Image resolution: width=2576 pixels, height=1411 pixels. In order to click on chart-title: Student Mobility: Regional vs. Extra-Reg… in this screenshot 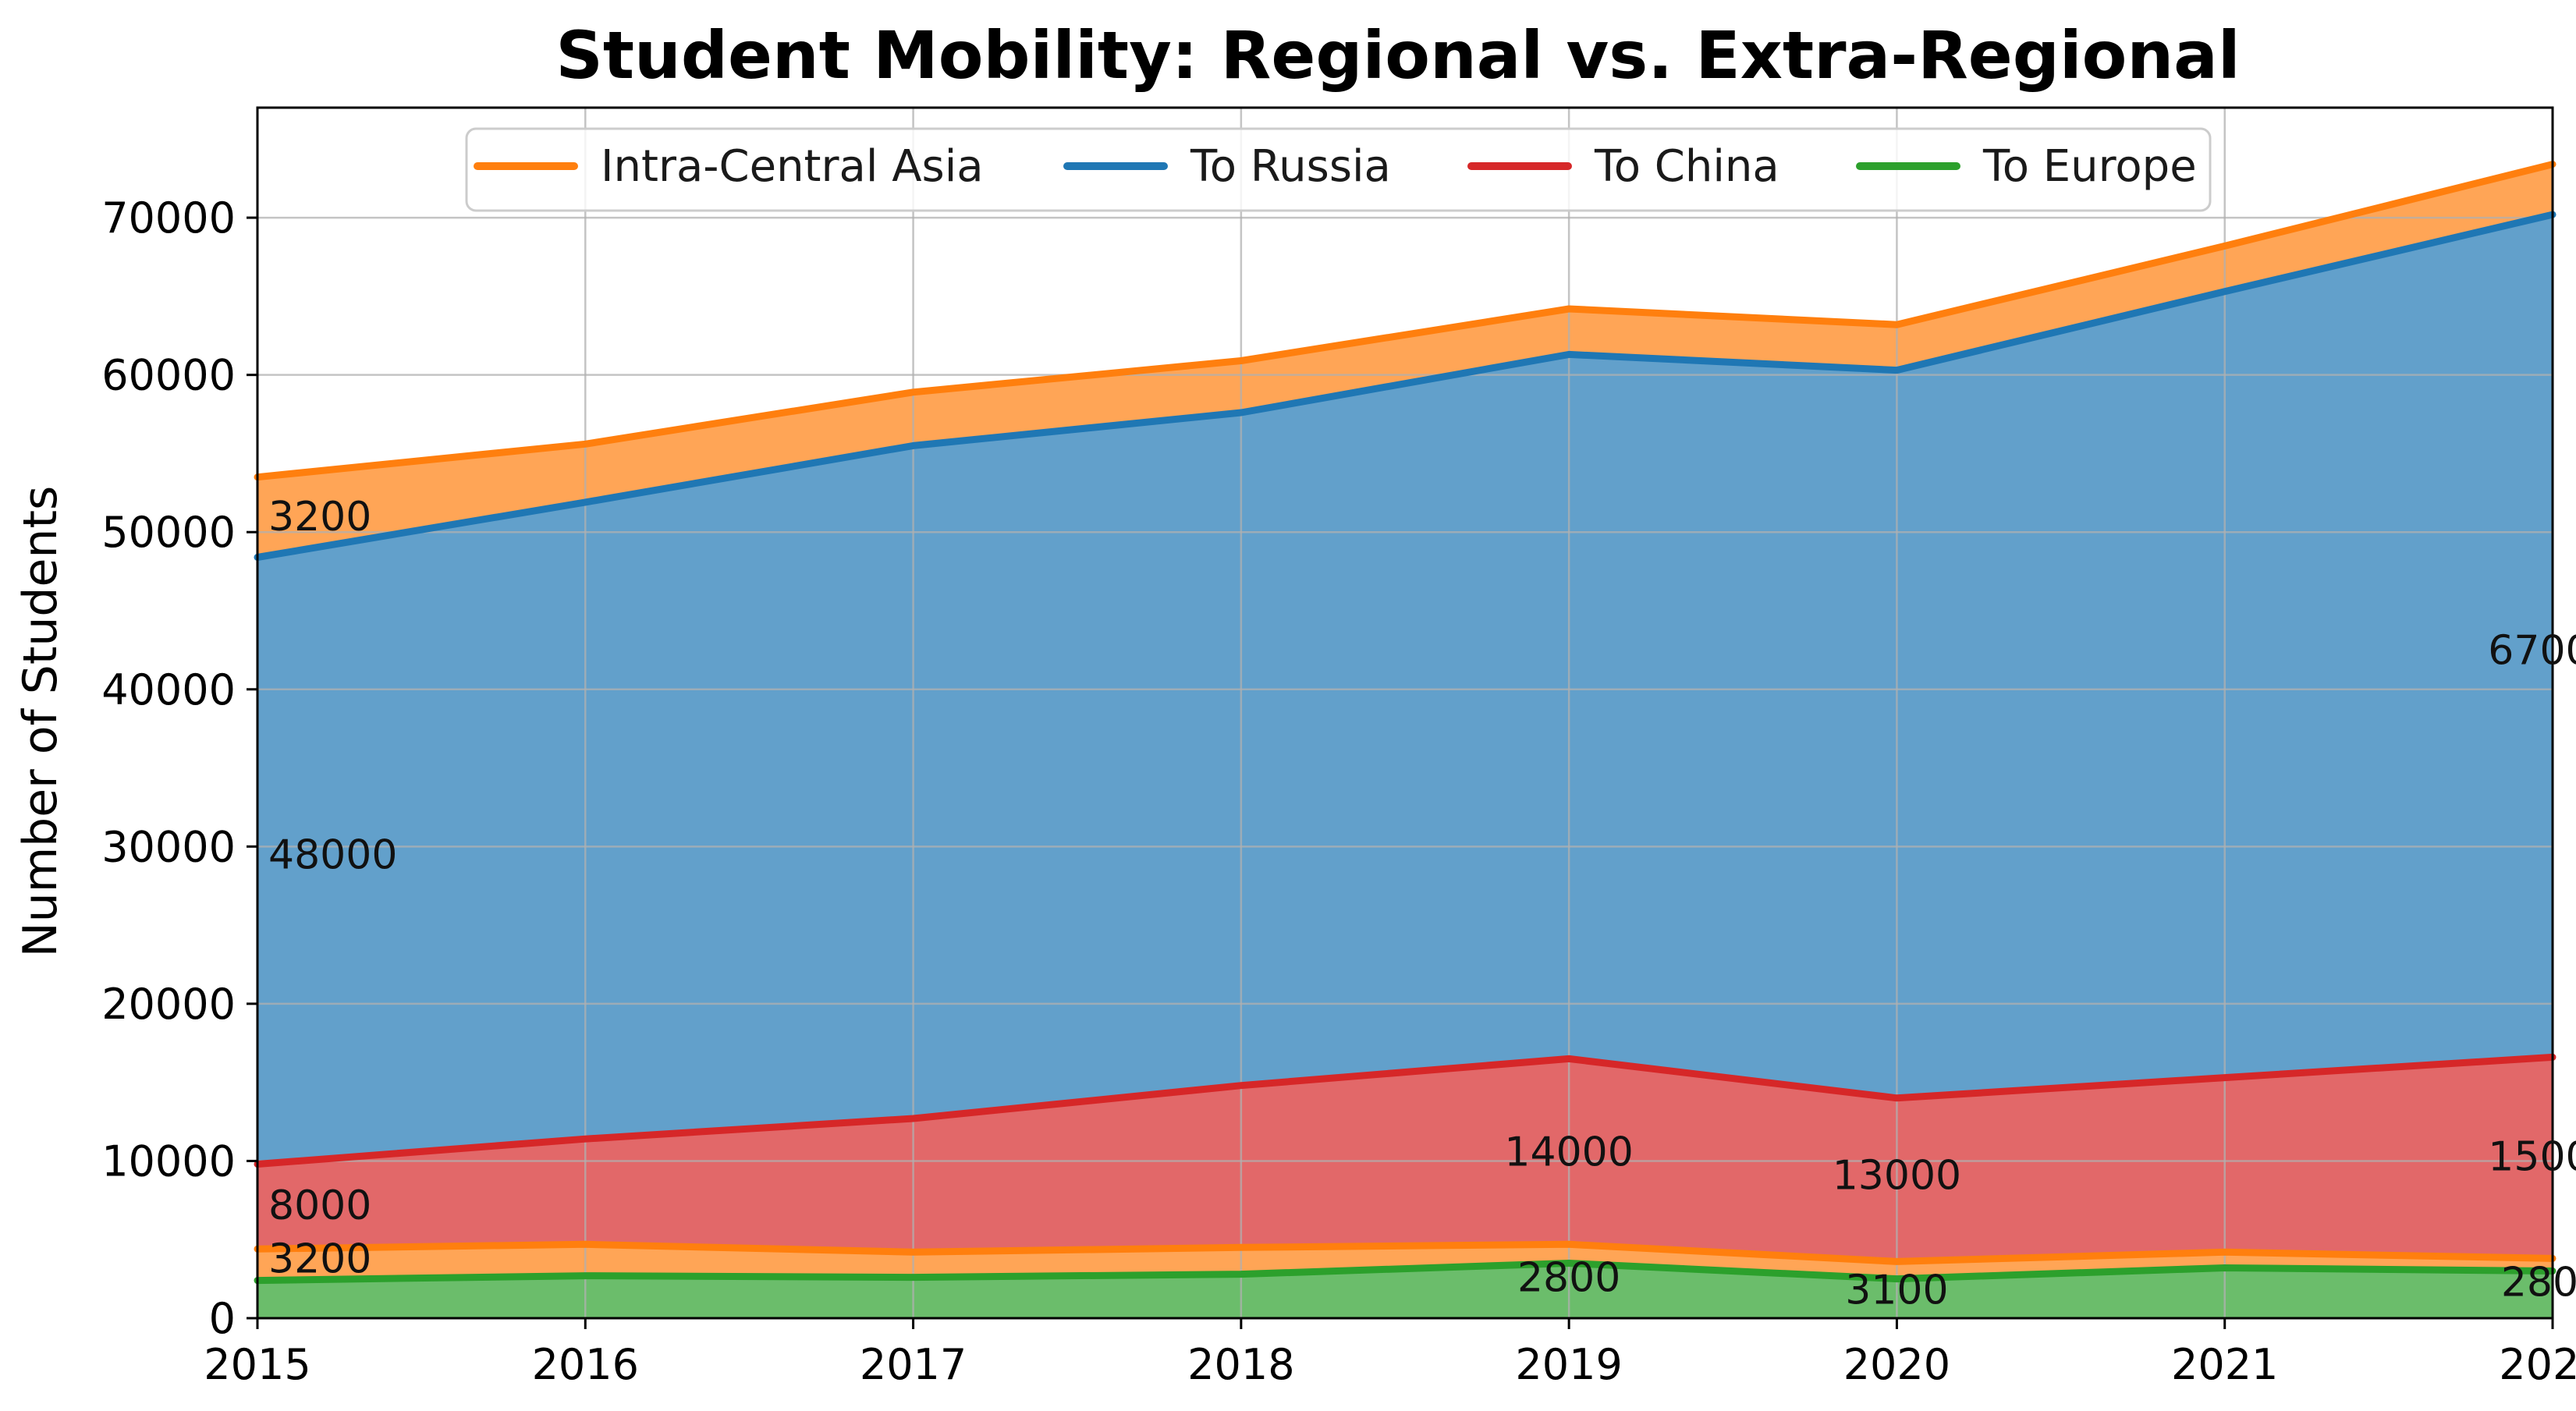, I will do `click(1397, 55)`.